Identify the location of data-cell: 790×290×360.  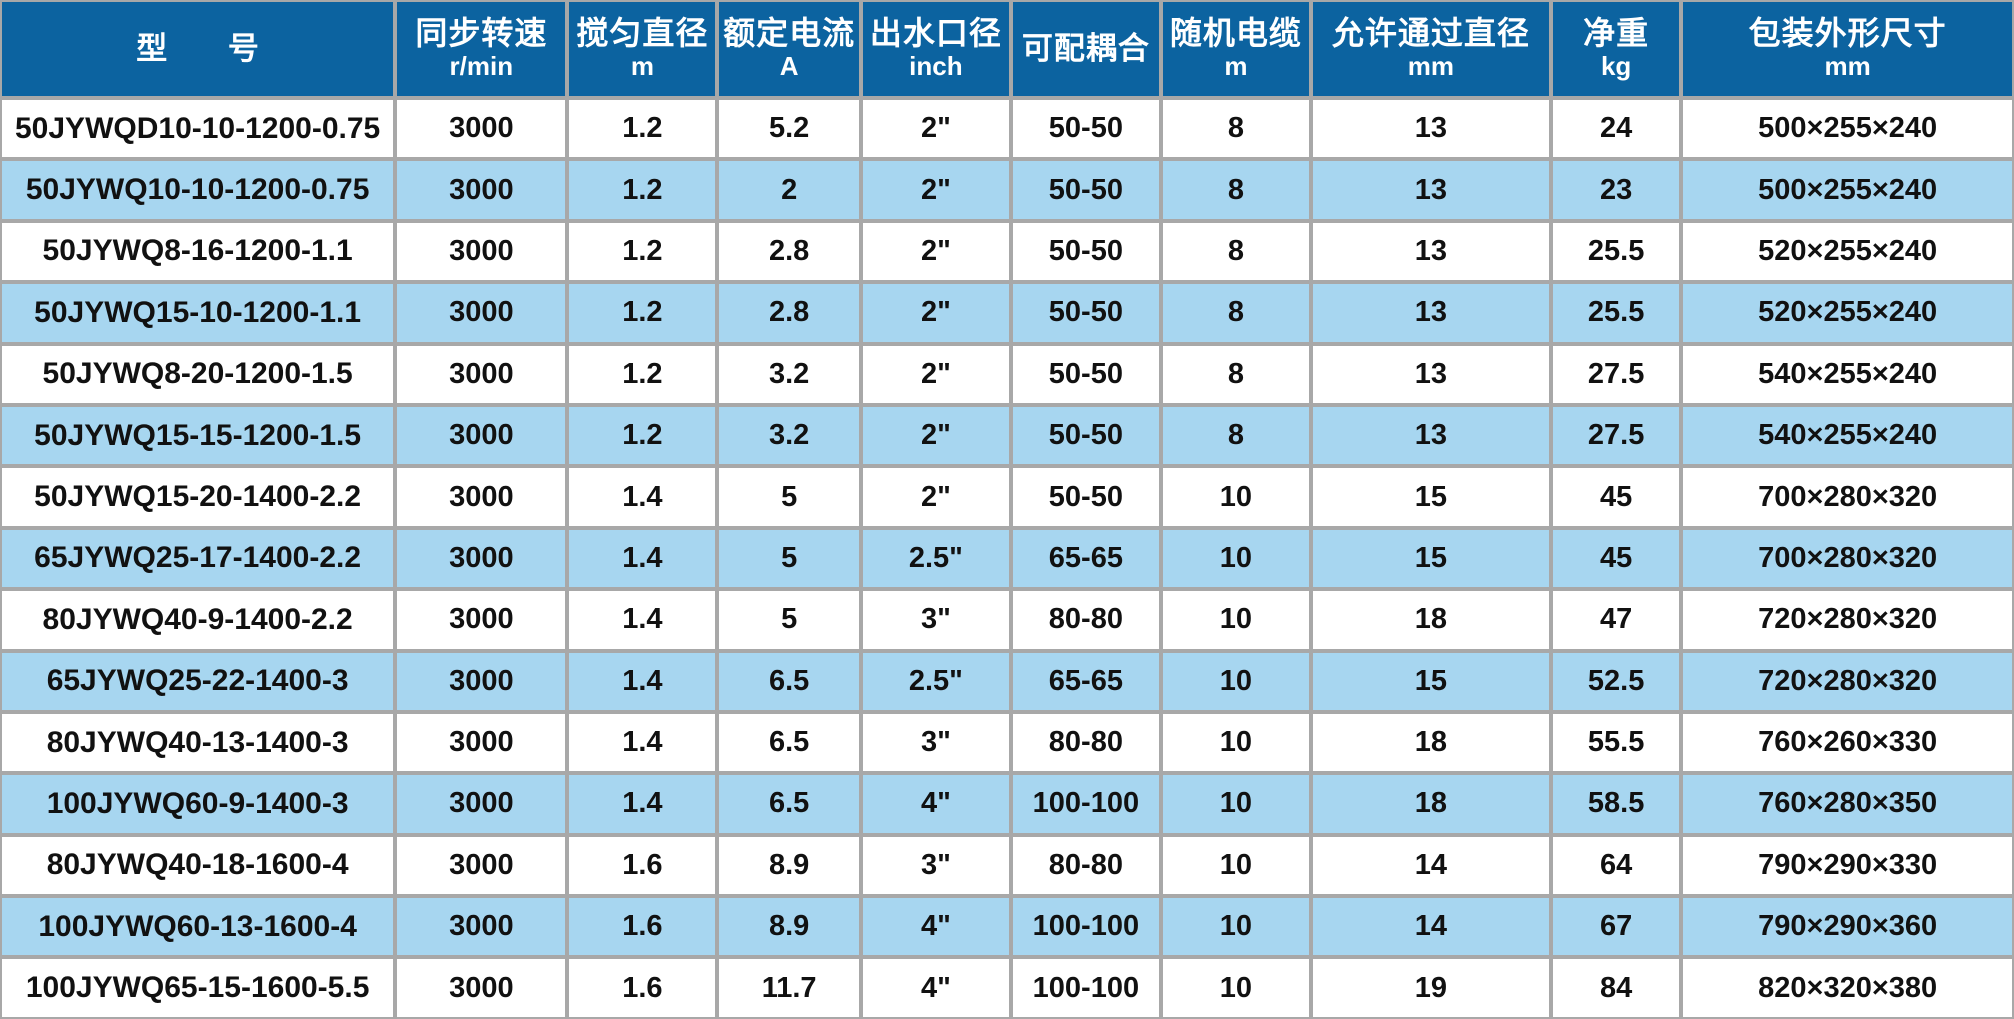
(1847, 927).